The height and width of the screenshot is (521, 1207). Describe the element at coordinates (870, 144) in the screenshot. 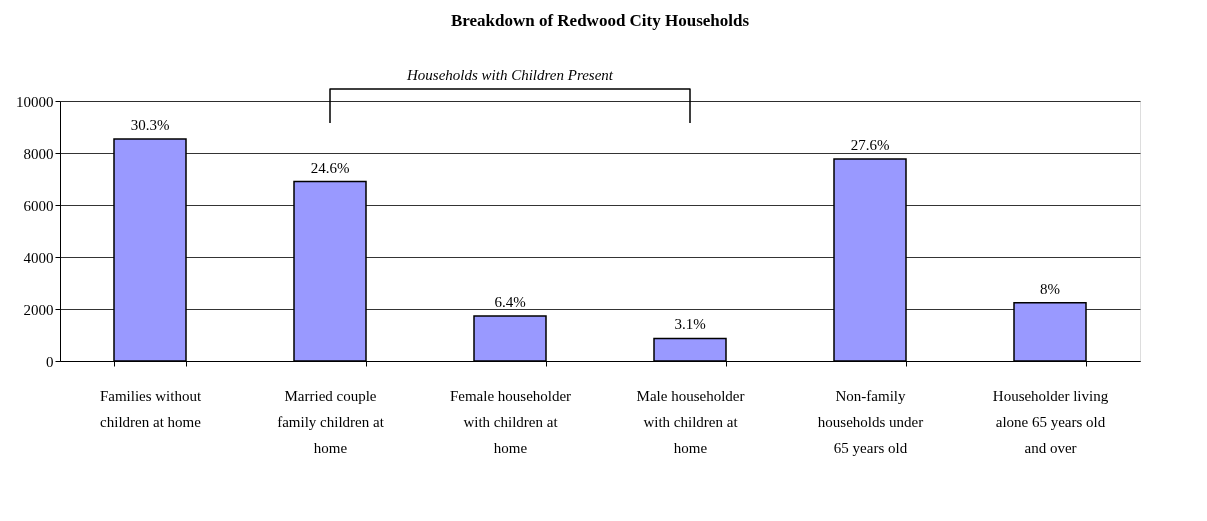

I see `annotation: 27.6%` at that location.